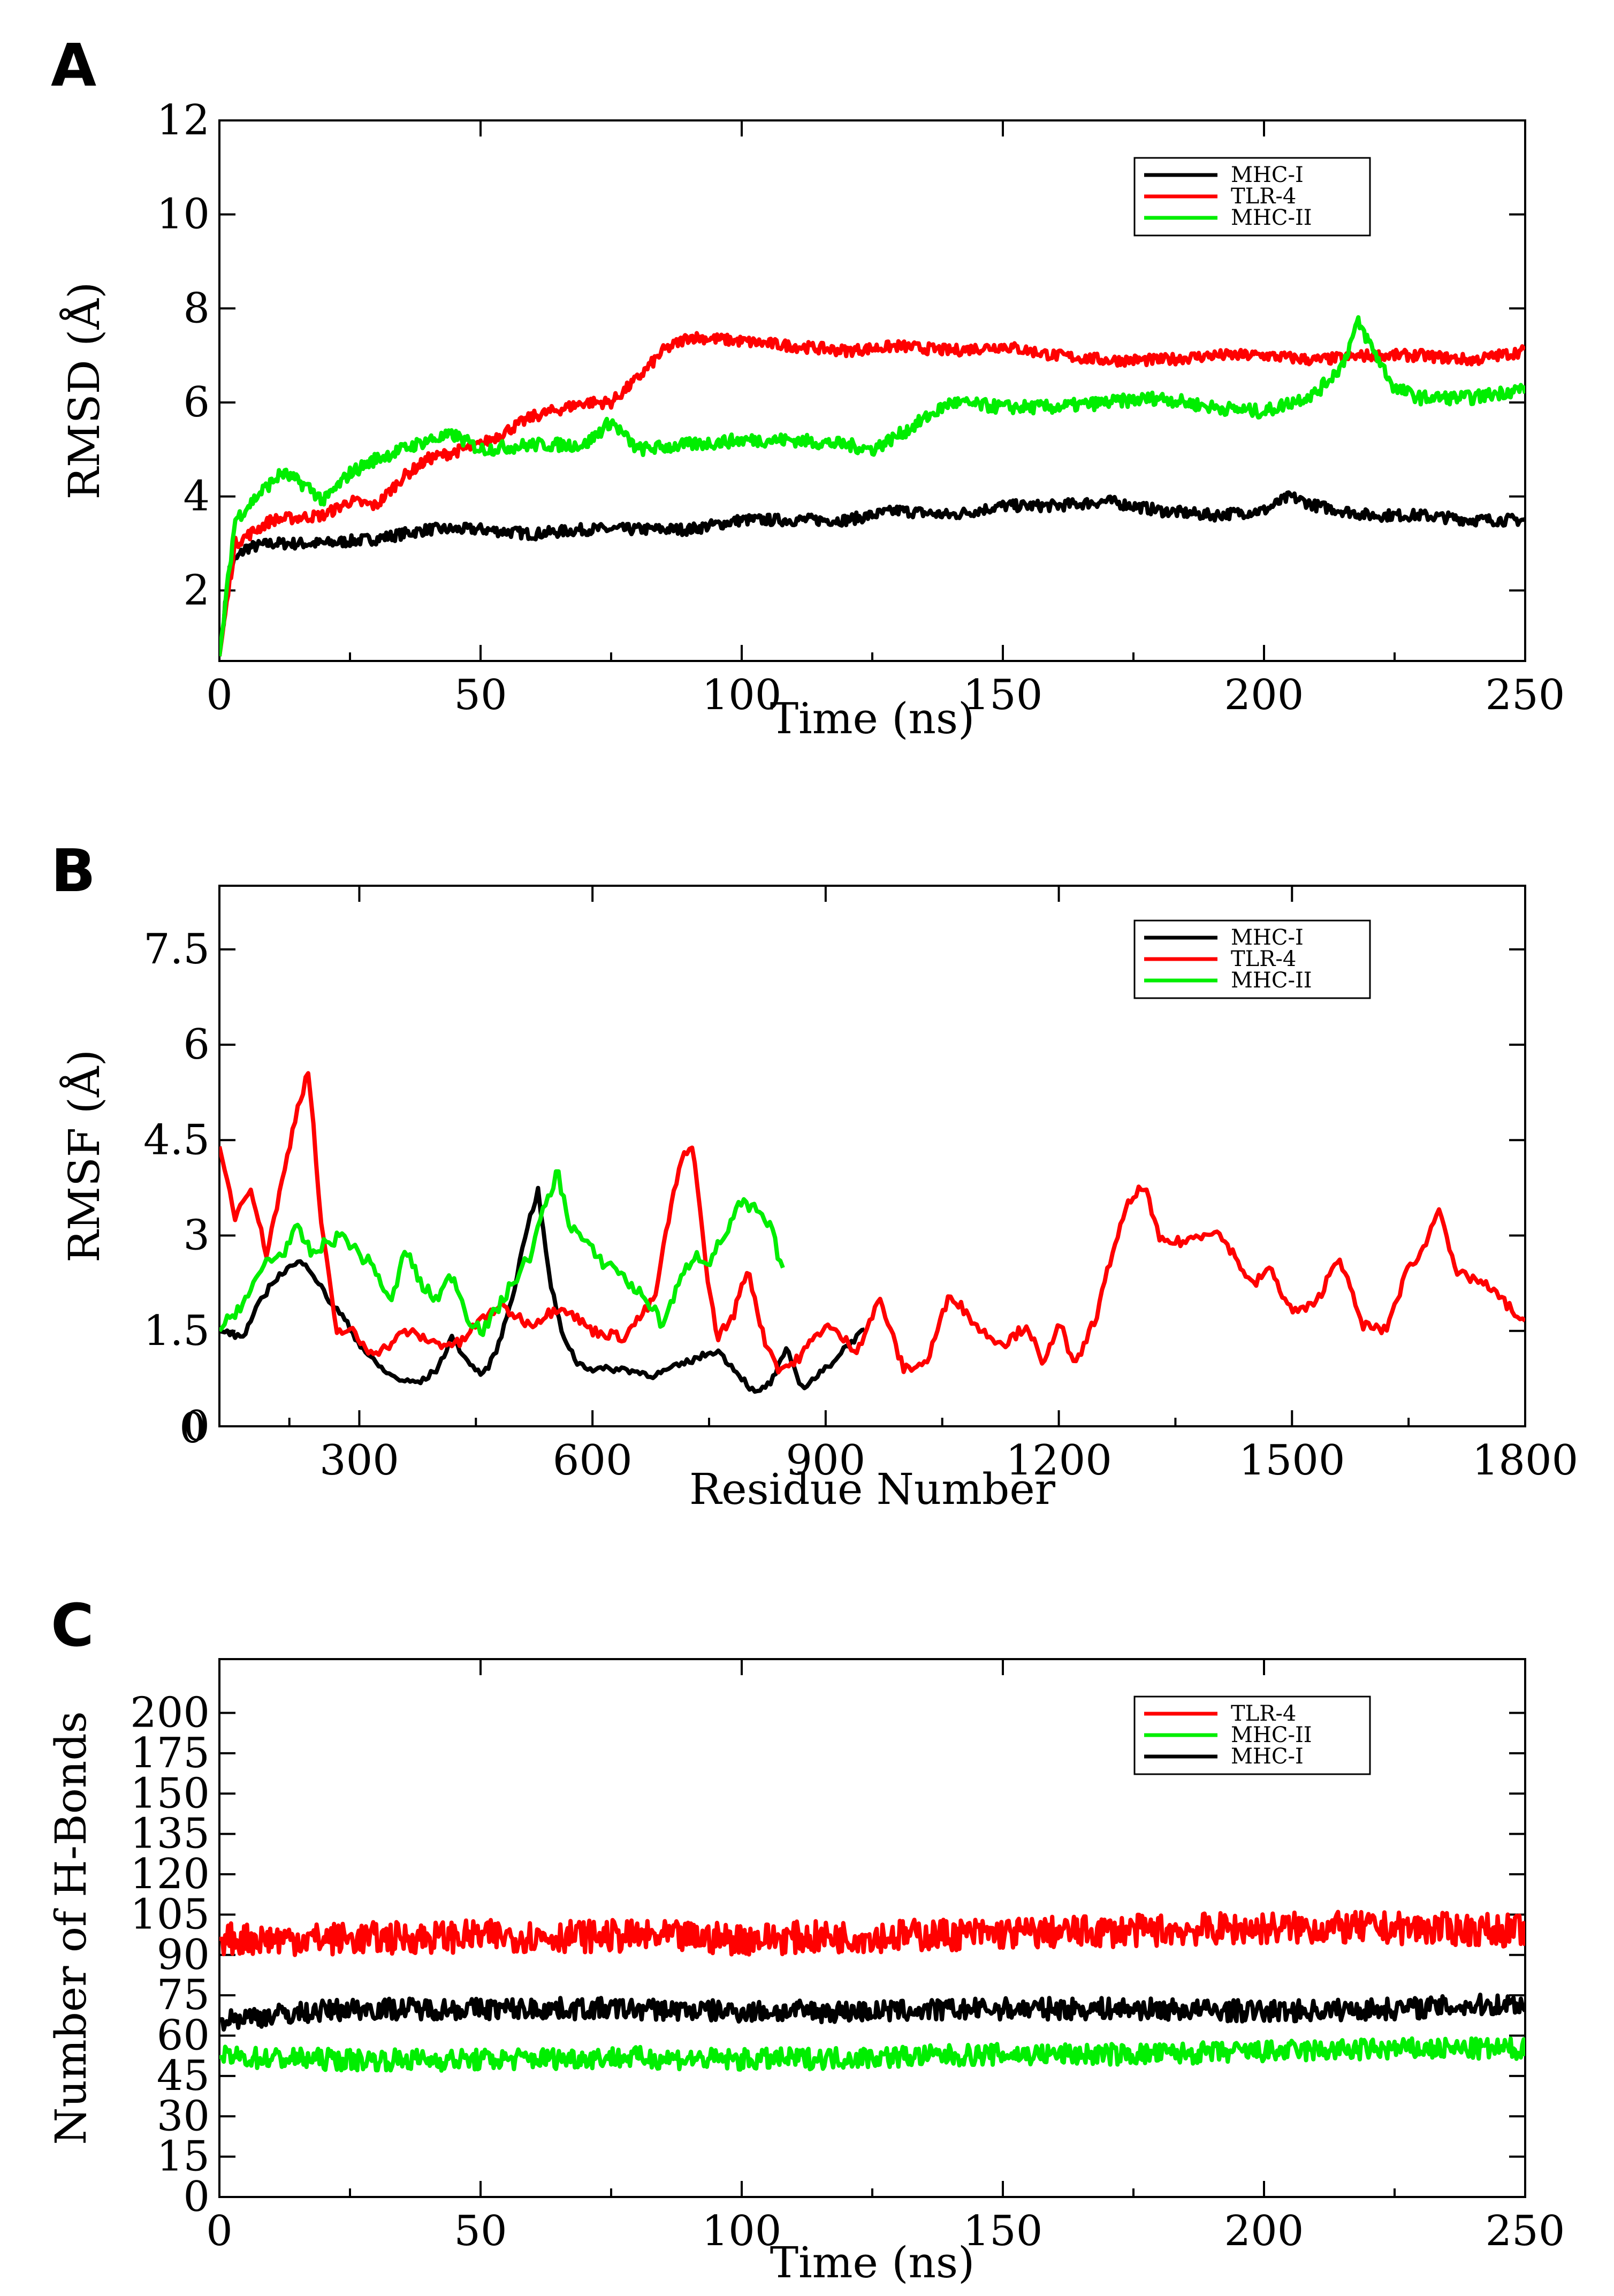 This screenshot has height=2296, width=1614. Describe the element at coordinates (184, 2076) in the screenshot. I see `y-tick-label: 45` at that location.